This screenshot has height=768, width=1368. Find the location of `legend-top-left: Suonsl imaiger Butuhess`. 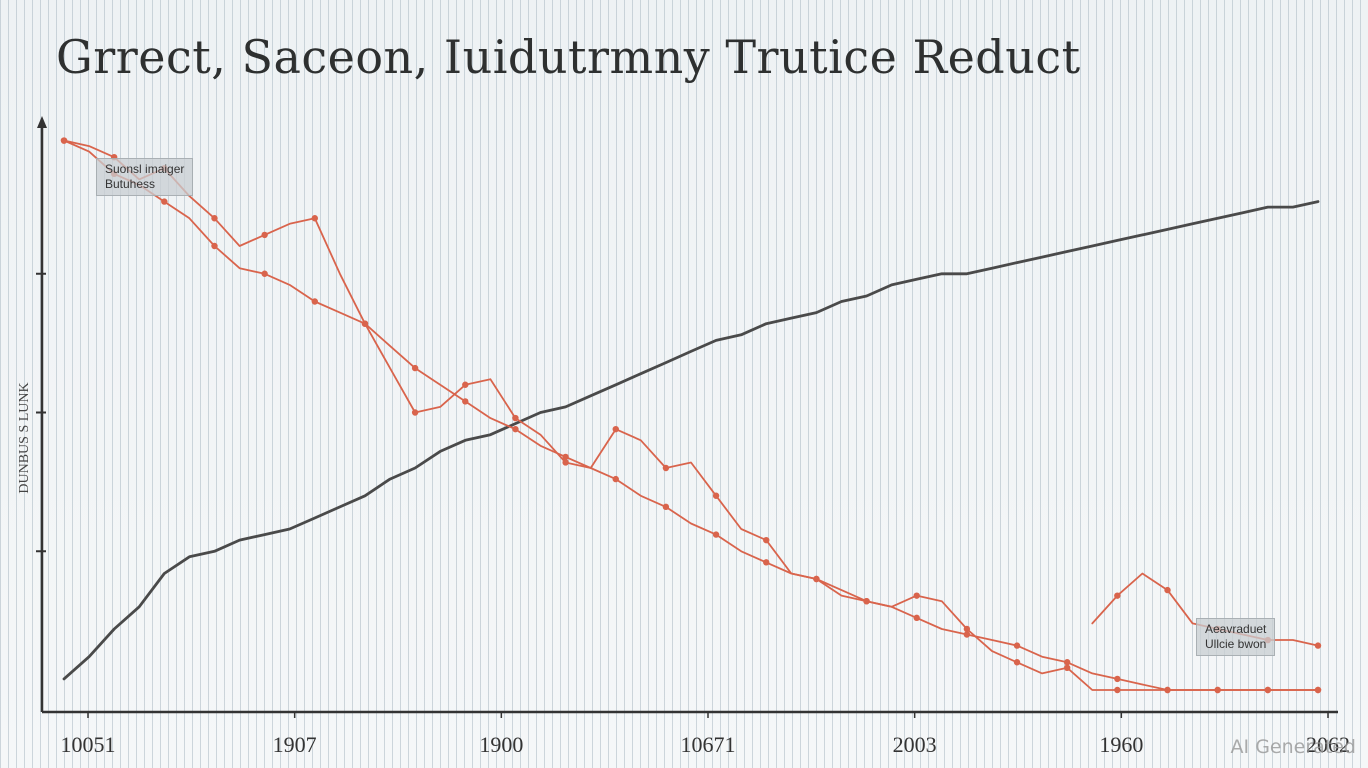

legend-top-left: Suonsl imaiger Butuhess is located at coordinates (145, 177).